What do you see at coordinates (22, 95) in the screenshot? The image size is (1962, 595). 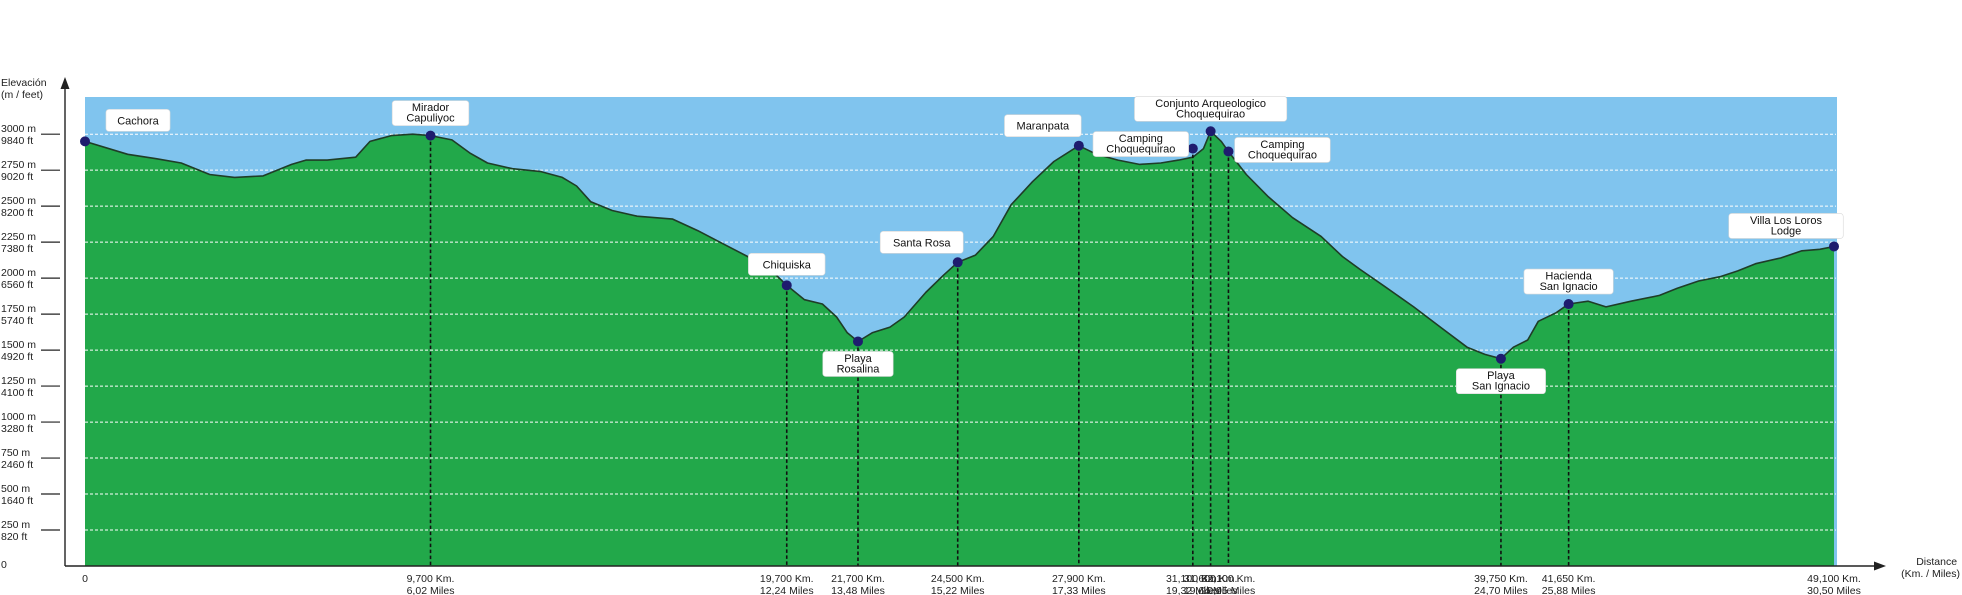 I see `y-axis-title-line-2: (m / feet)` at bounding box center [22, 95].